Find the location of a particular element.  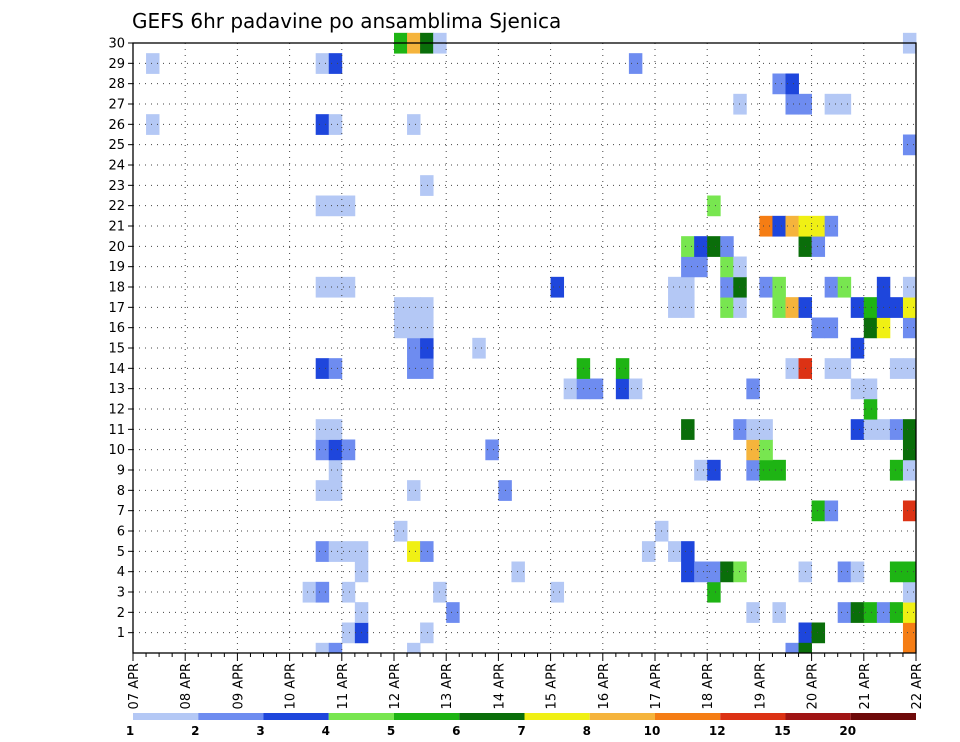

y-tick-label: 15 is located at coordinates (116, 349).